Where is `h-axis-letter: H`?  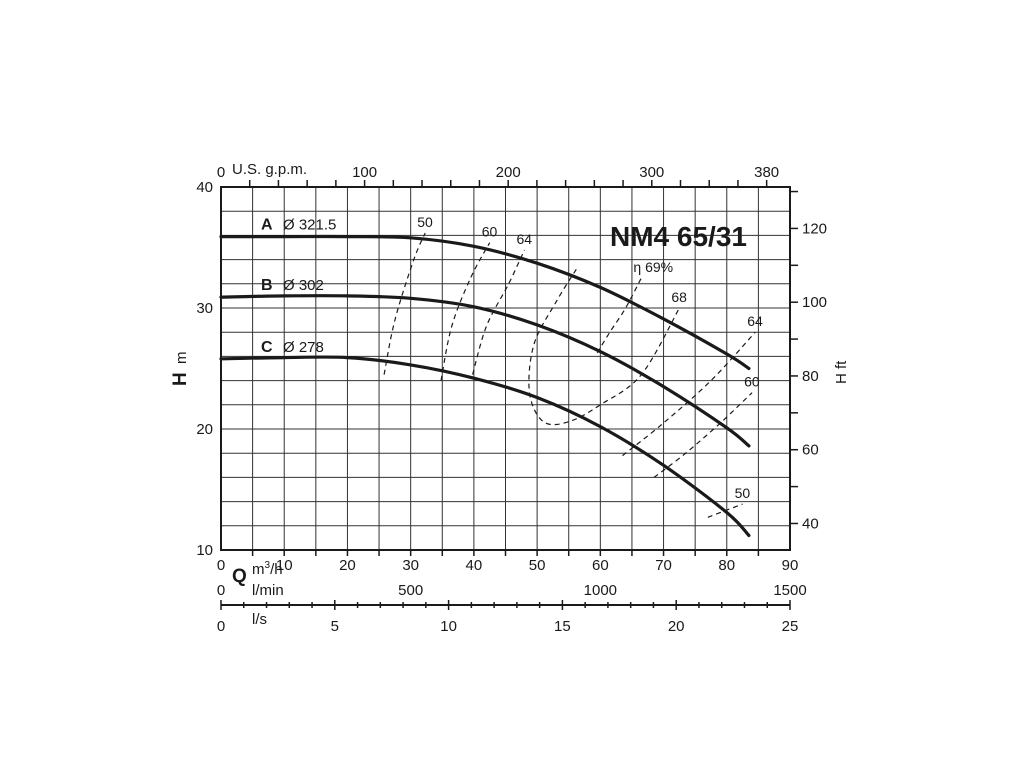 h-axis-letter: H is located at coordinates (180, 379).